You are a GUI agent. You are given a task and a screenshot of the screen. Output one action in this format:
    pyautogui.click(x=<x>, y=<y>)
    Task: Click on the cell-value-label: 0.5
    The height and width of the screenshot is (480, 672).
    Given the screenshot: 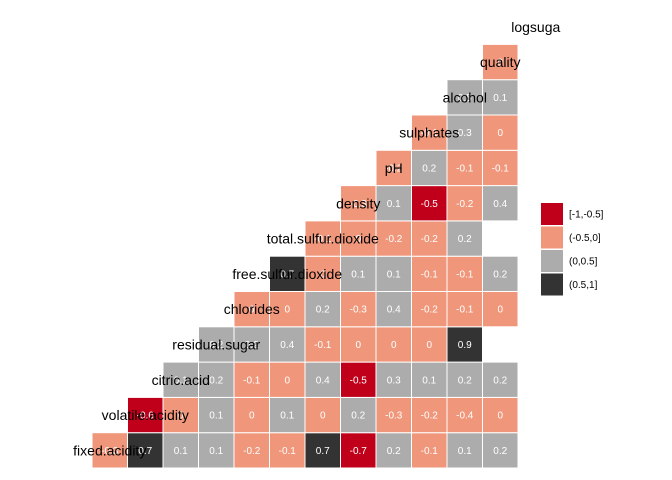 What is the action you would take?
    pyautogui.click(x=465, y=98)
    